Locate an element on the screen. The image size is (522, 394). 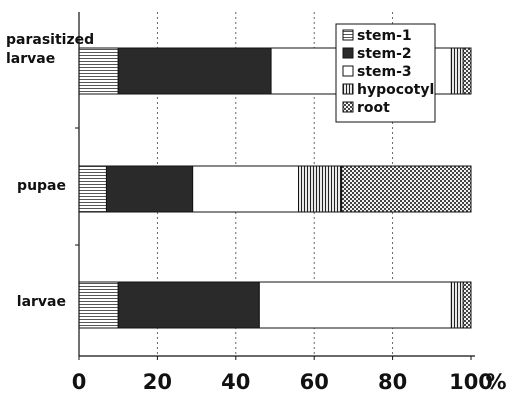
legend-swatch-root is located at coordinates (348, 107).